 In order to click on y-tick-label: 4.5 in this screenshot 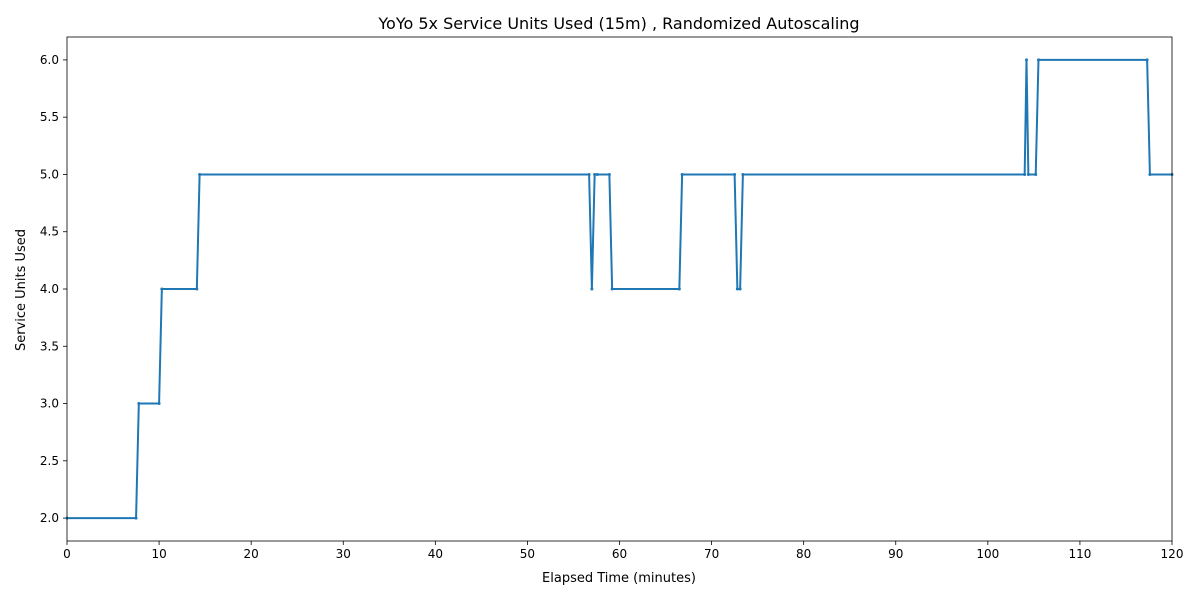, I will do `click(49, 232)`.